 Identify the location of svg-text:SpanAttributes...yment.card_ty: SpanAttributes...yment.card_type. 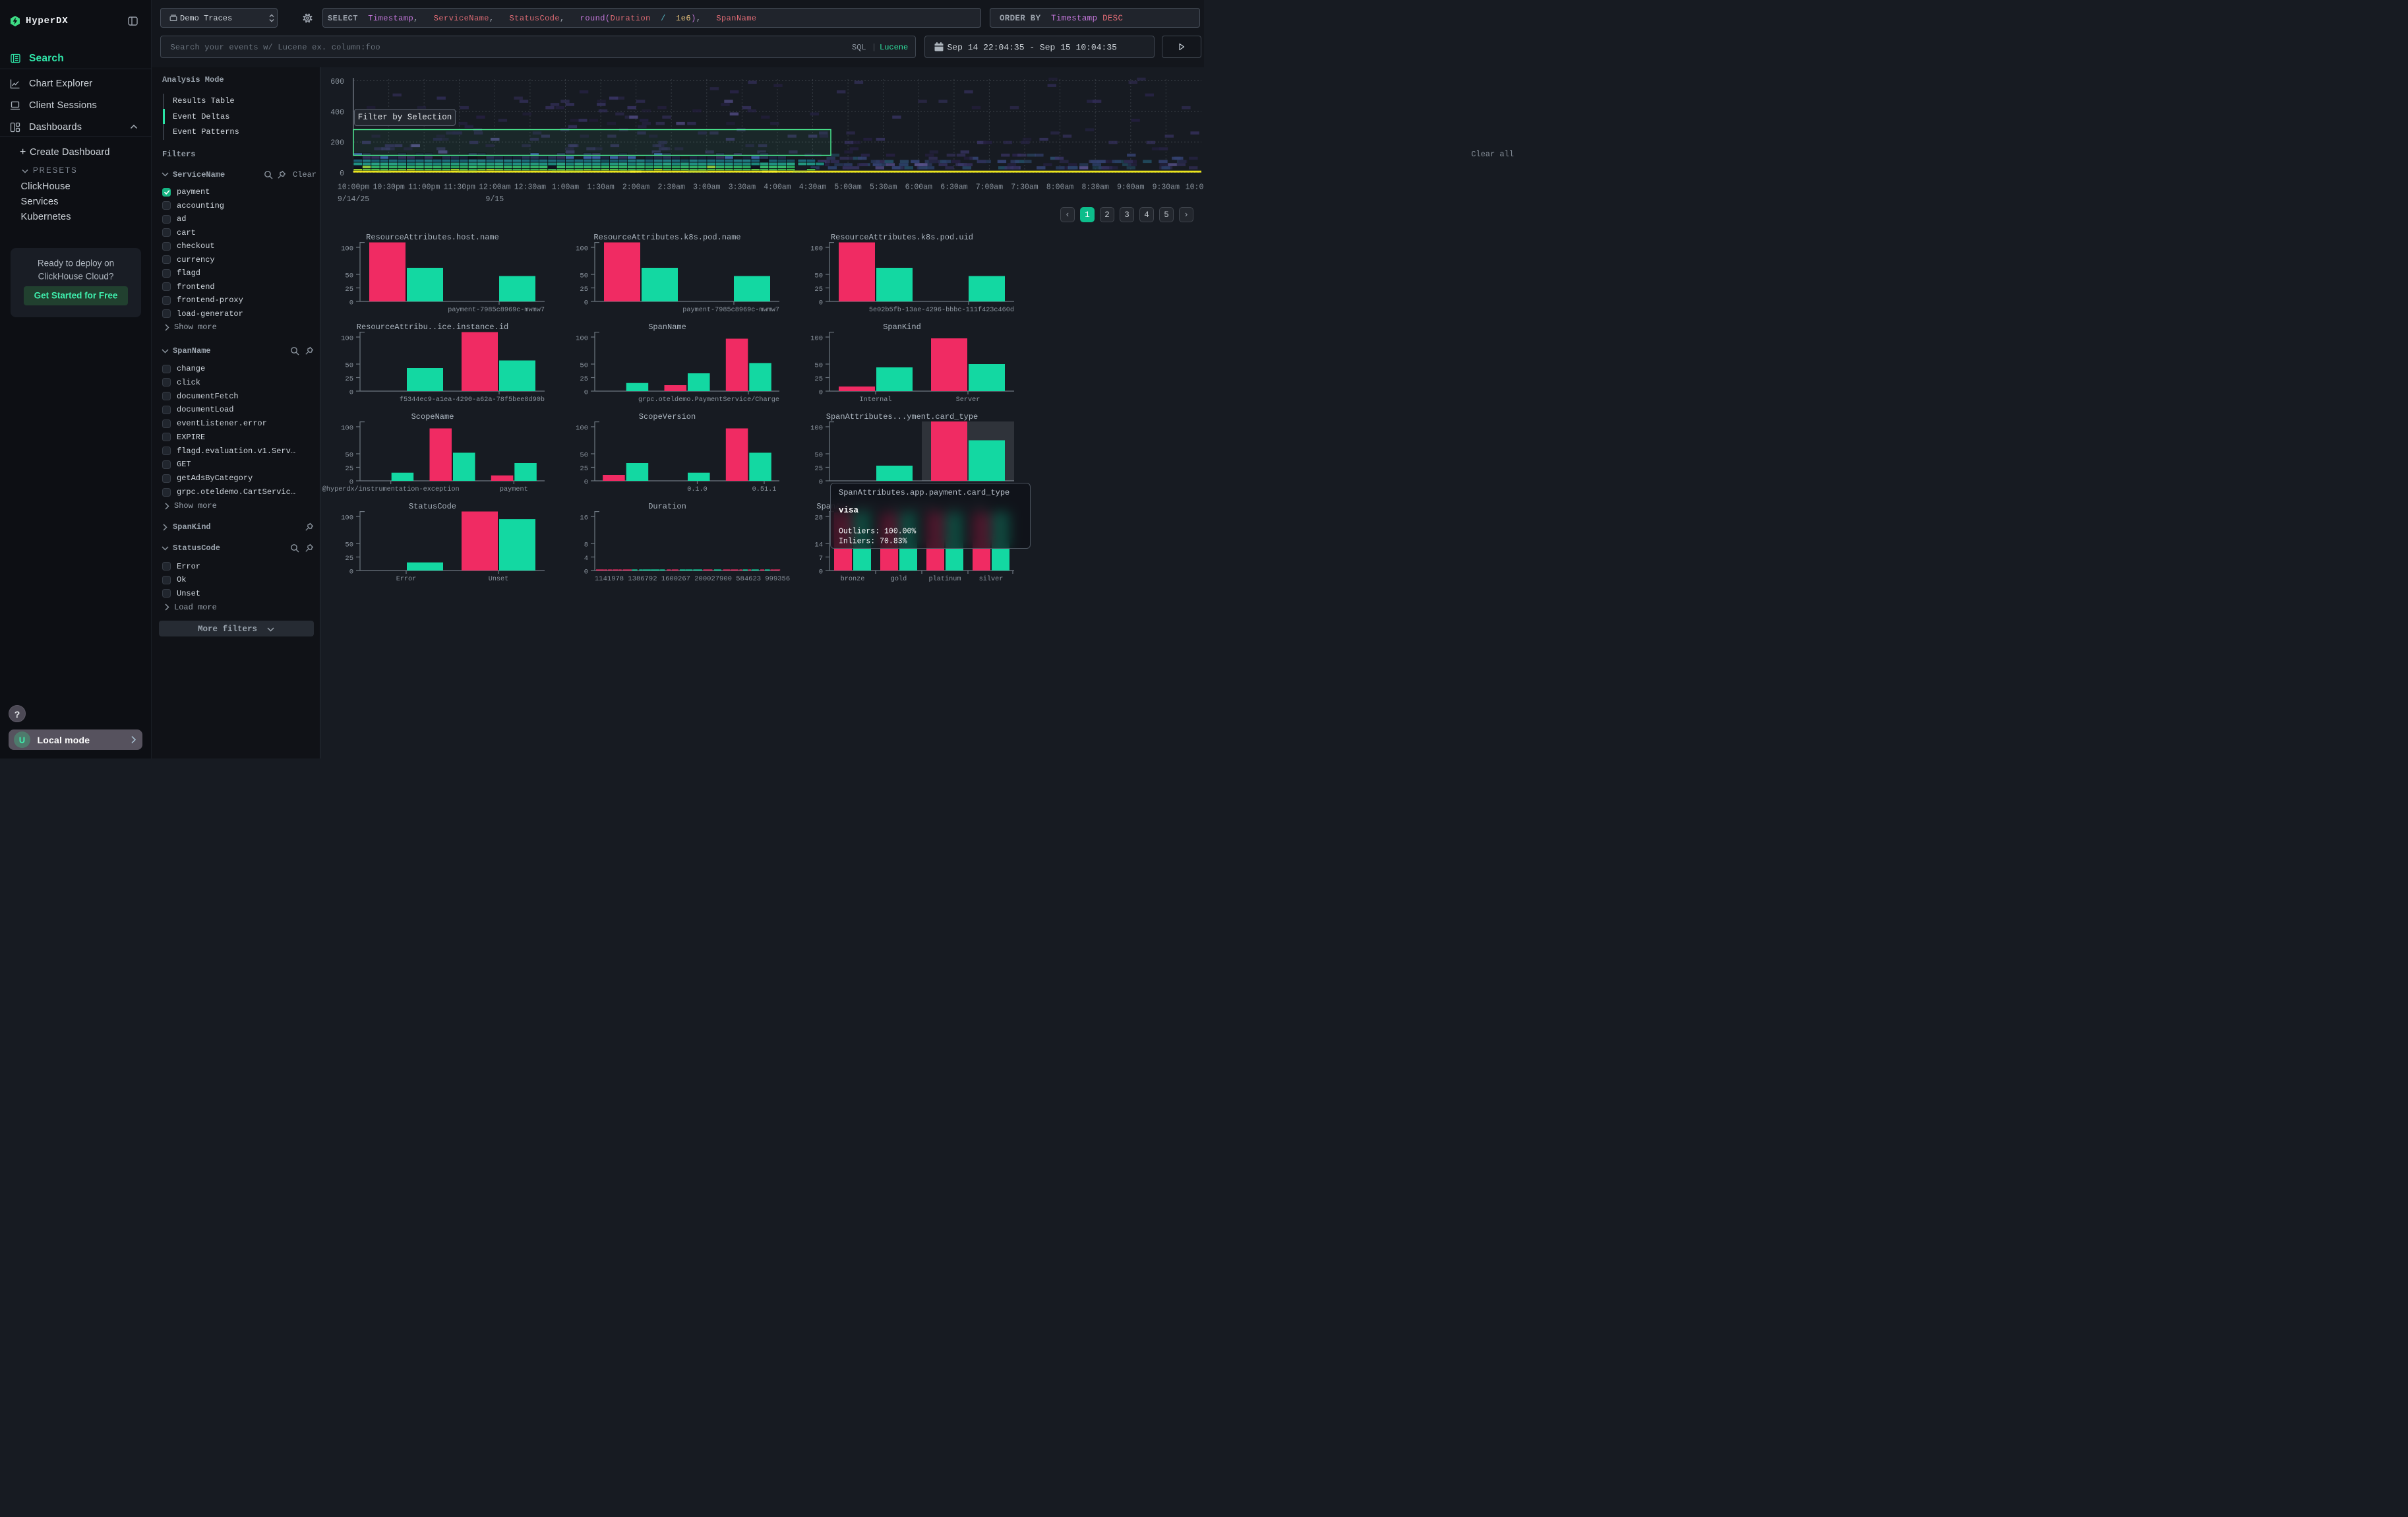
(902, 416).